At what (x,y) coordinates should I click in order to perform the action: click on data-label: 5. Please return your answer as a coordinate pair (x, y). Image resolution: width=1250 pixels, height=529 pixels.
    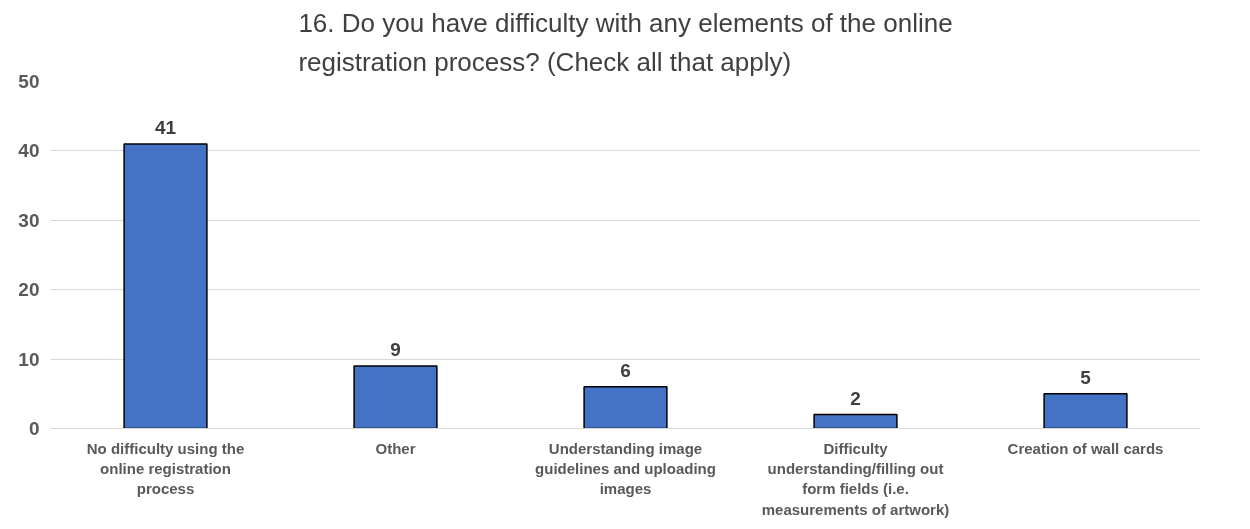
    Looking at the image, I should click on (1086, 377).